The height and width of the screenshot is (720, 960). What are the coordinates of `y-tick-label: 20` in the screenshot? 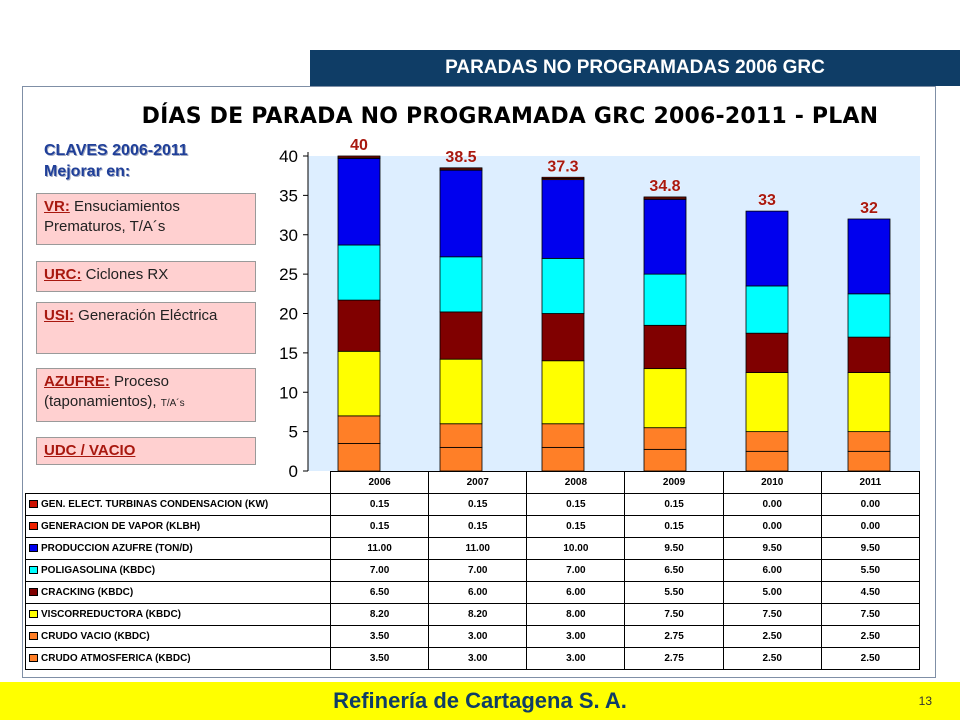 It's located at (288, 314).